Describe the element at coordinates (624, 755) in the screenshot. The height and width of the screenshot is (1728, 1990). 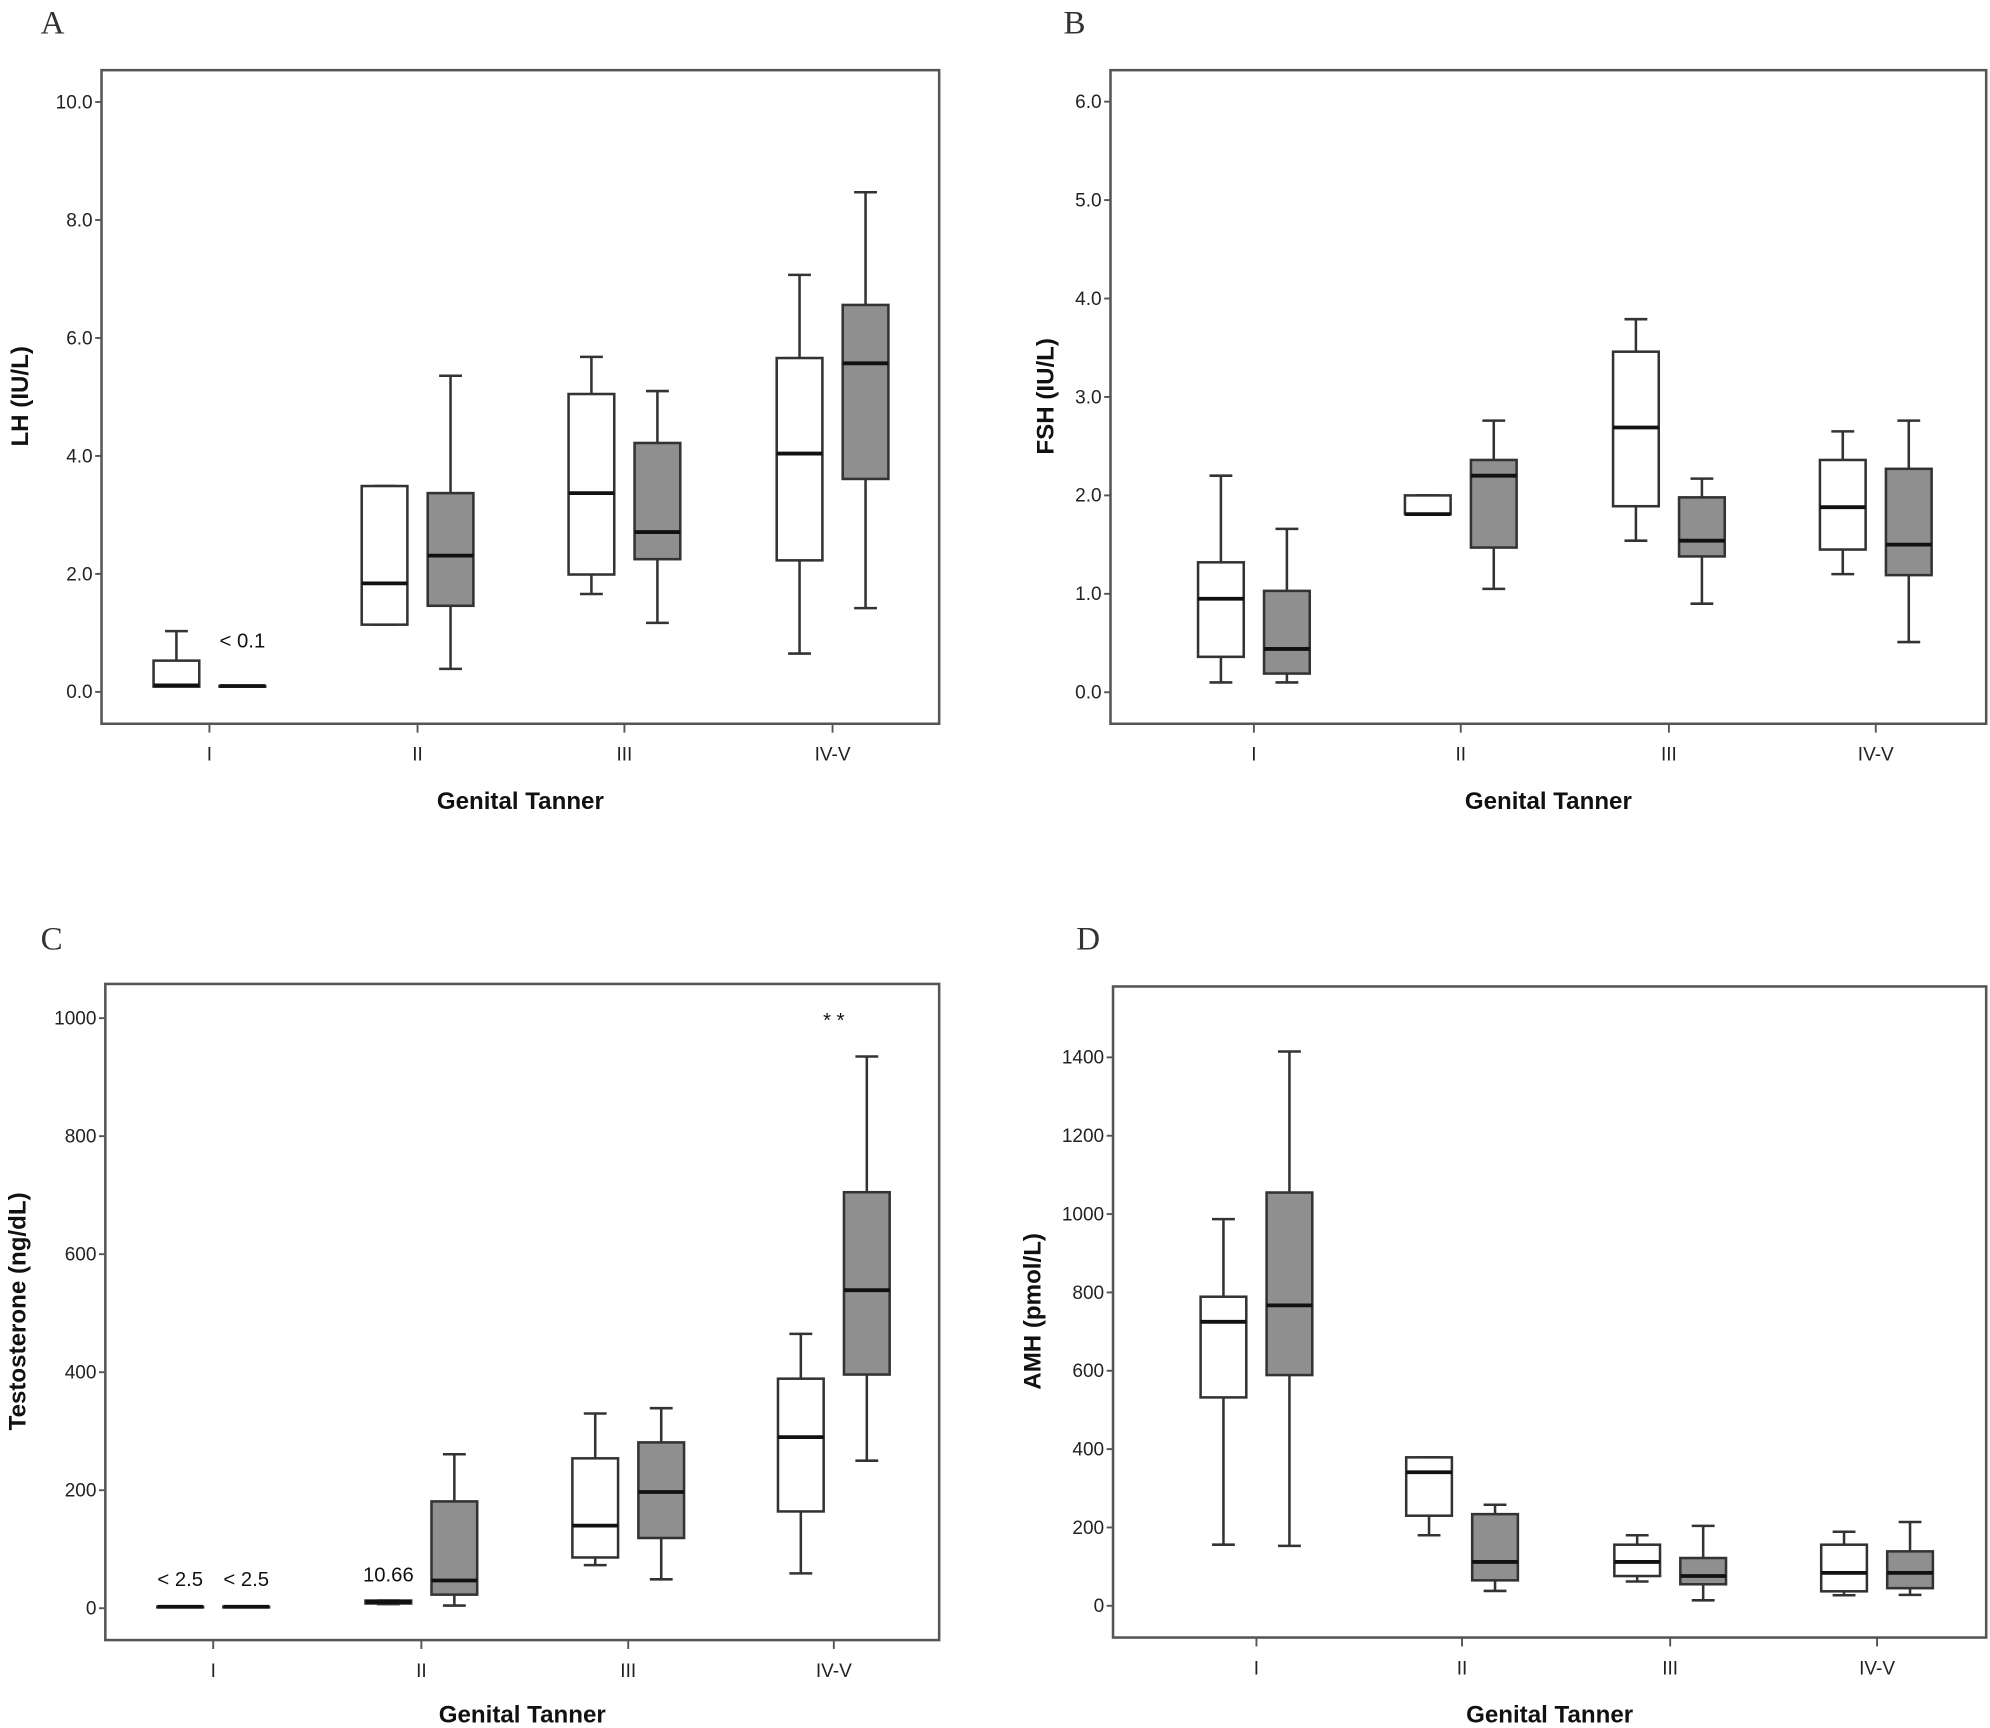
I see `x-tick-label: III` at that location.